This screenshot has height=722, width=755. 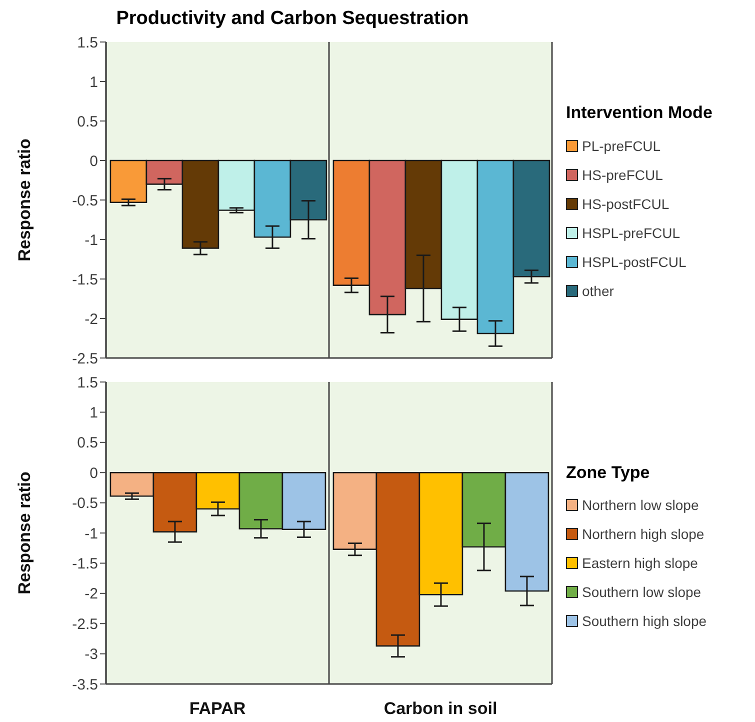 What do you see at coordinates (598, 290) in the screenshot?
I see `legend-label: other` at bounding box center [598, 290].